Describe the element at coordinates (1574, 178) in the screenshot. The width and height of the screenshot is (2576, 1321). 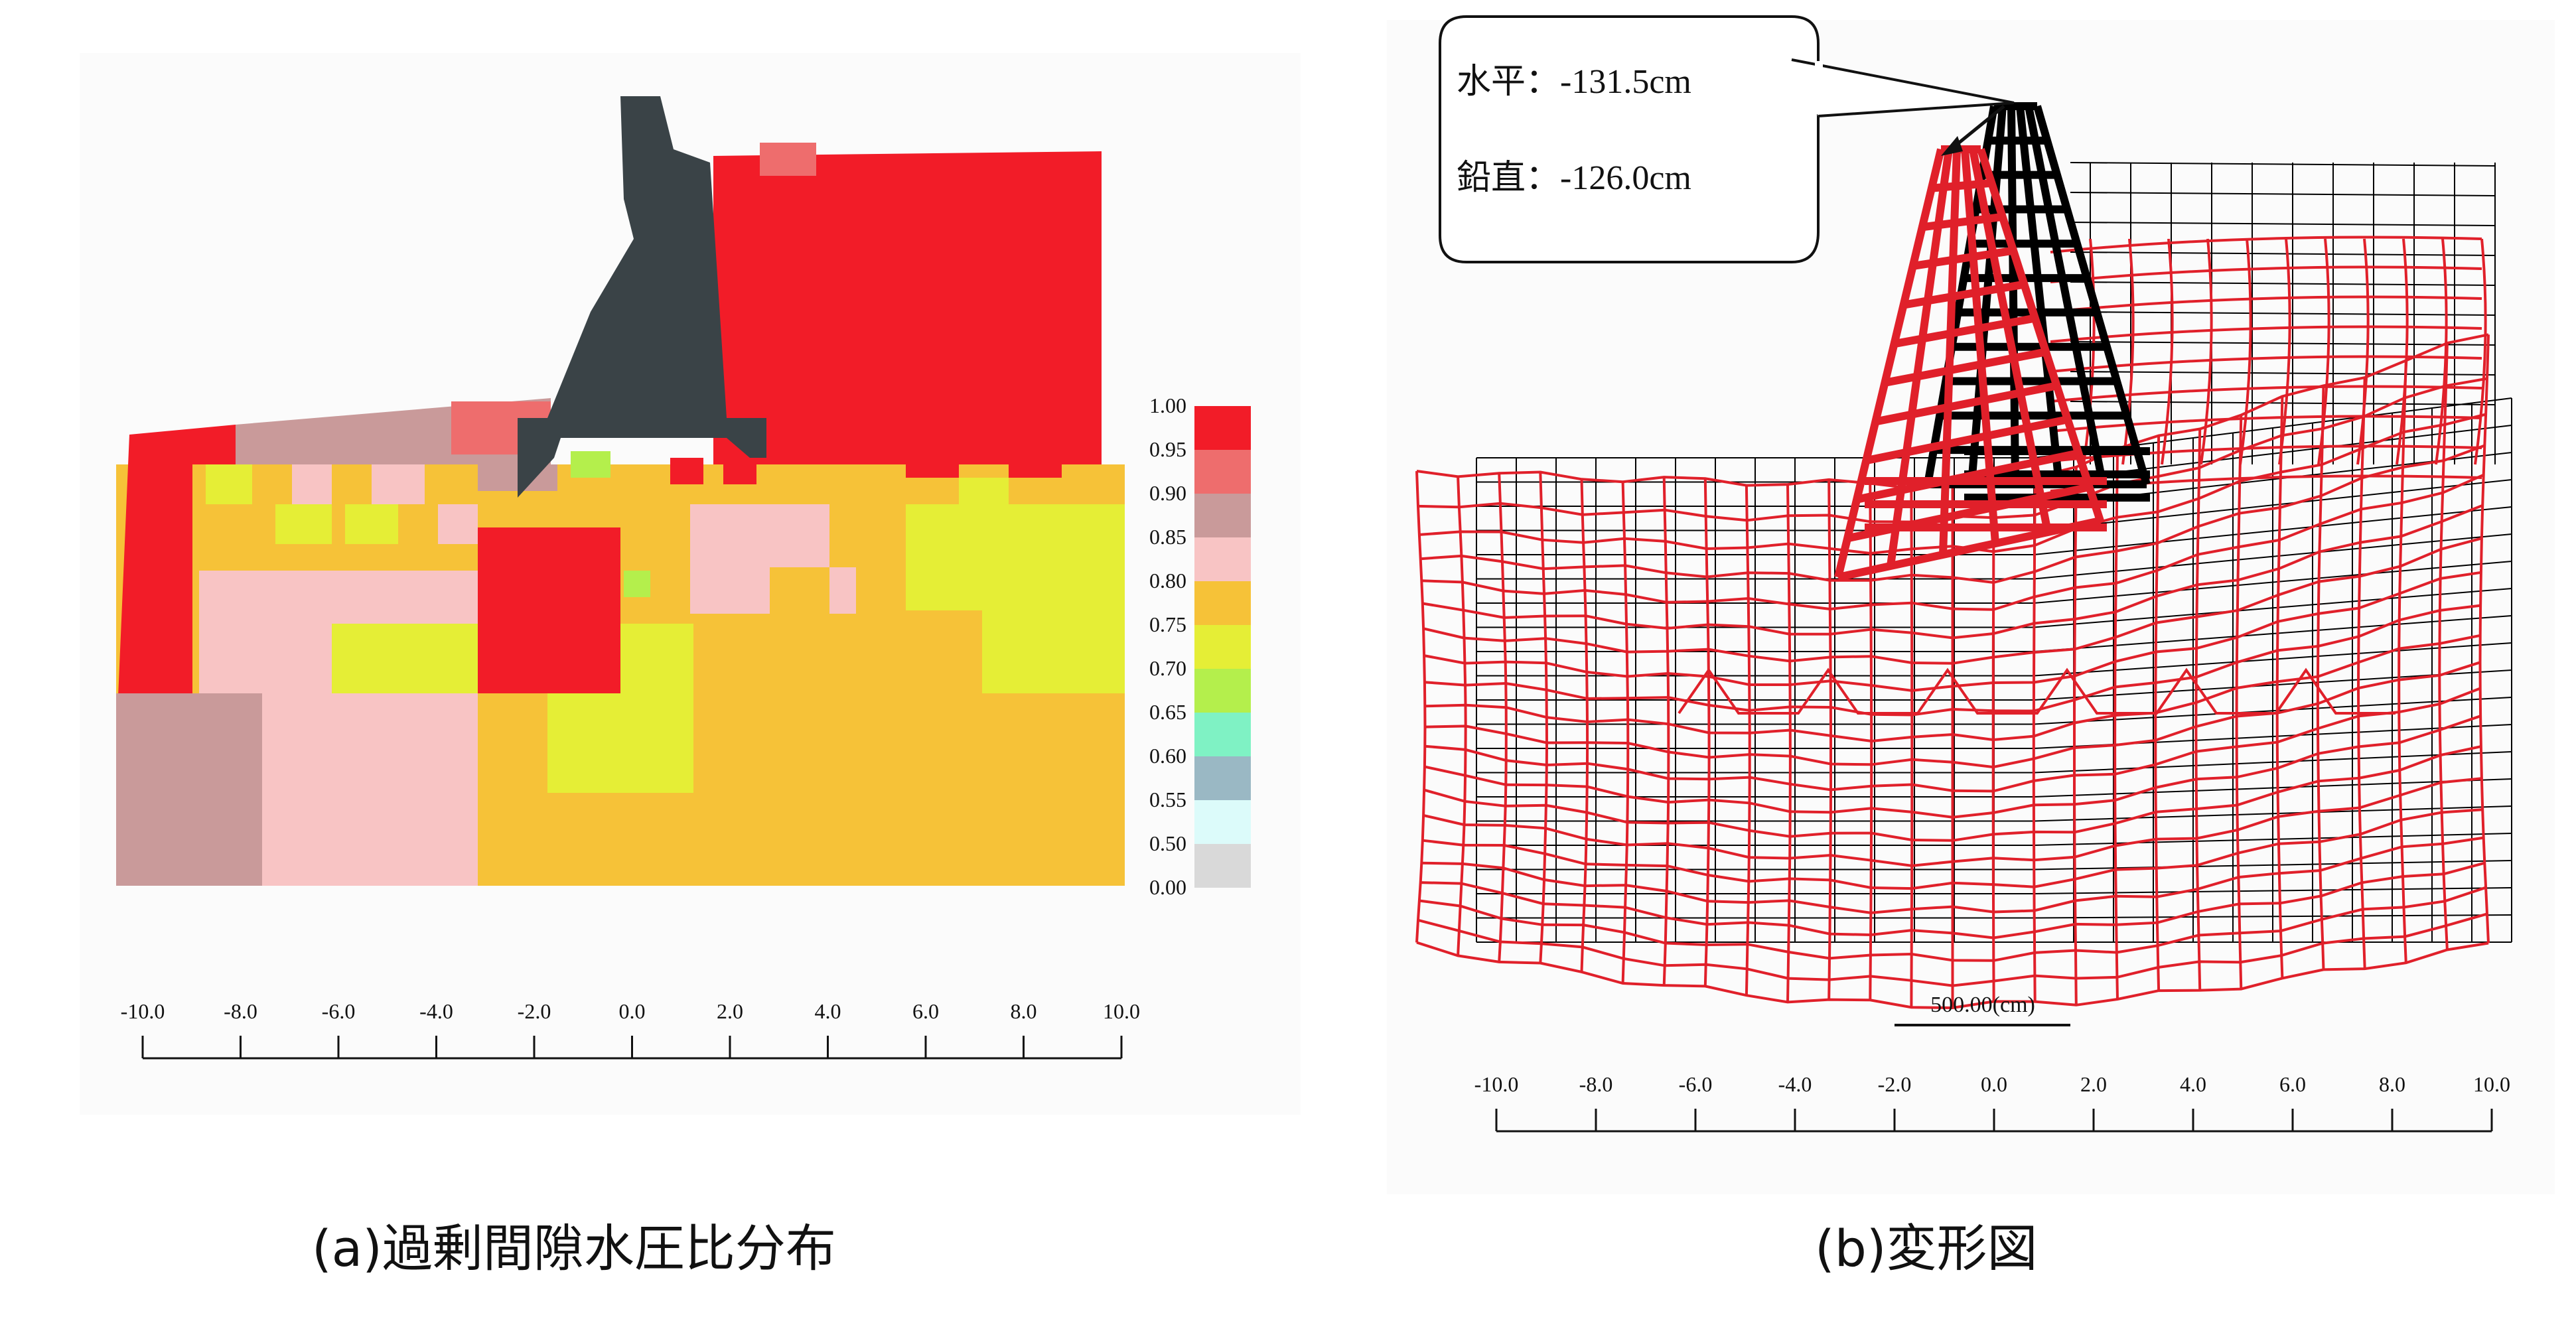
I see `callout-vertical: 鉛直：-126.0cm` at that location.